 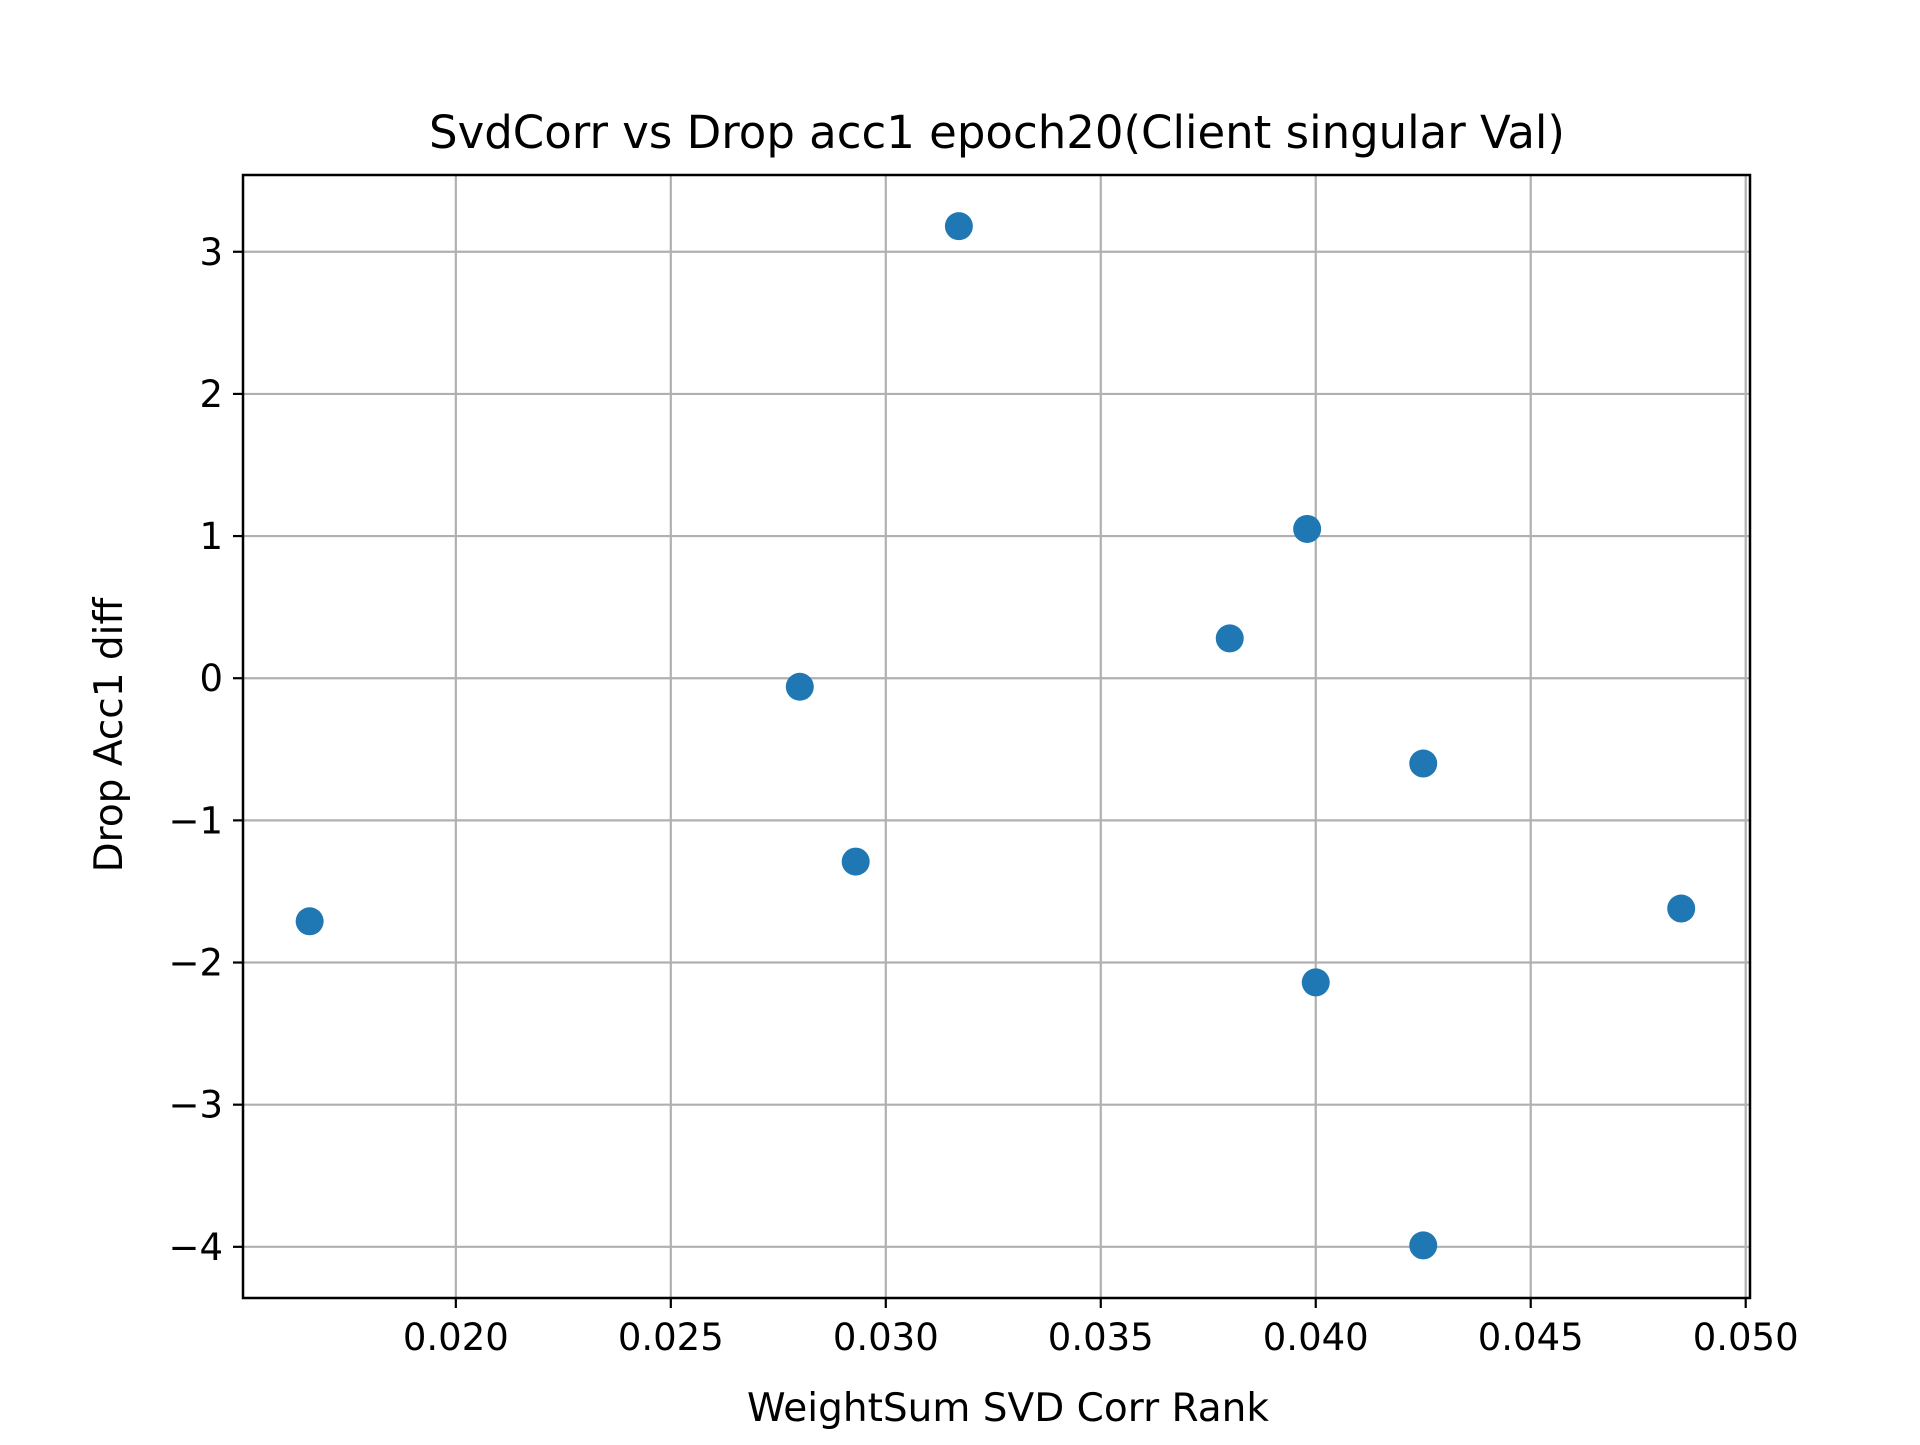 What do you see at coordinates (211, 252) in the screenshot?
I see `y-tick-label: 3` at bounding box center [211, 252].